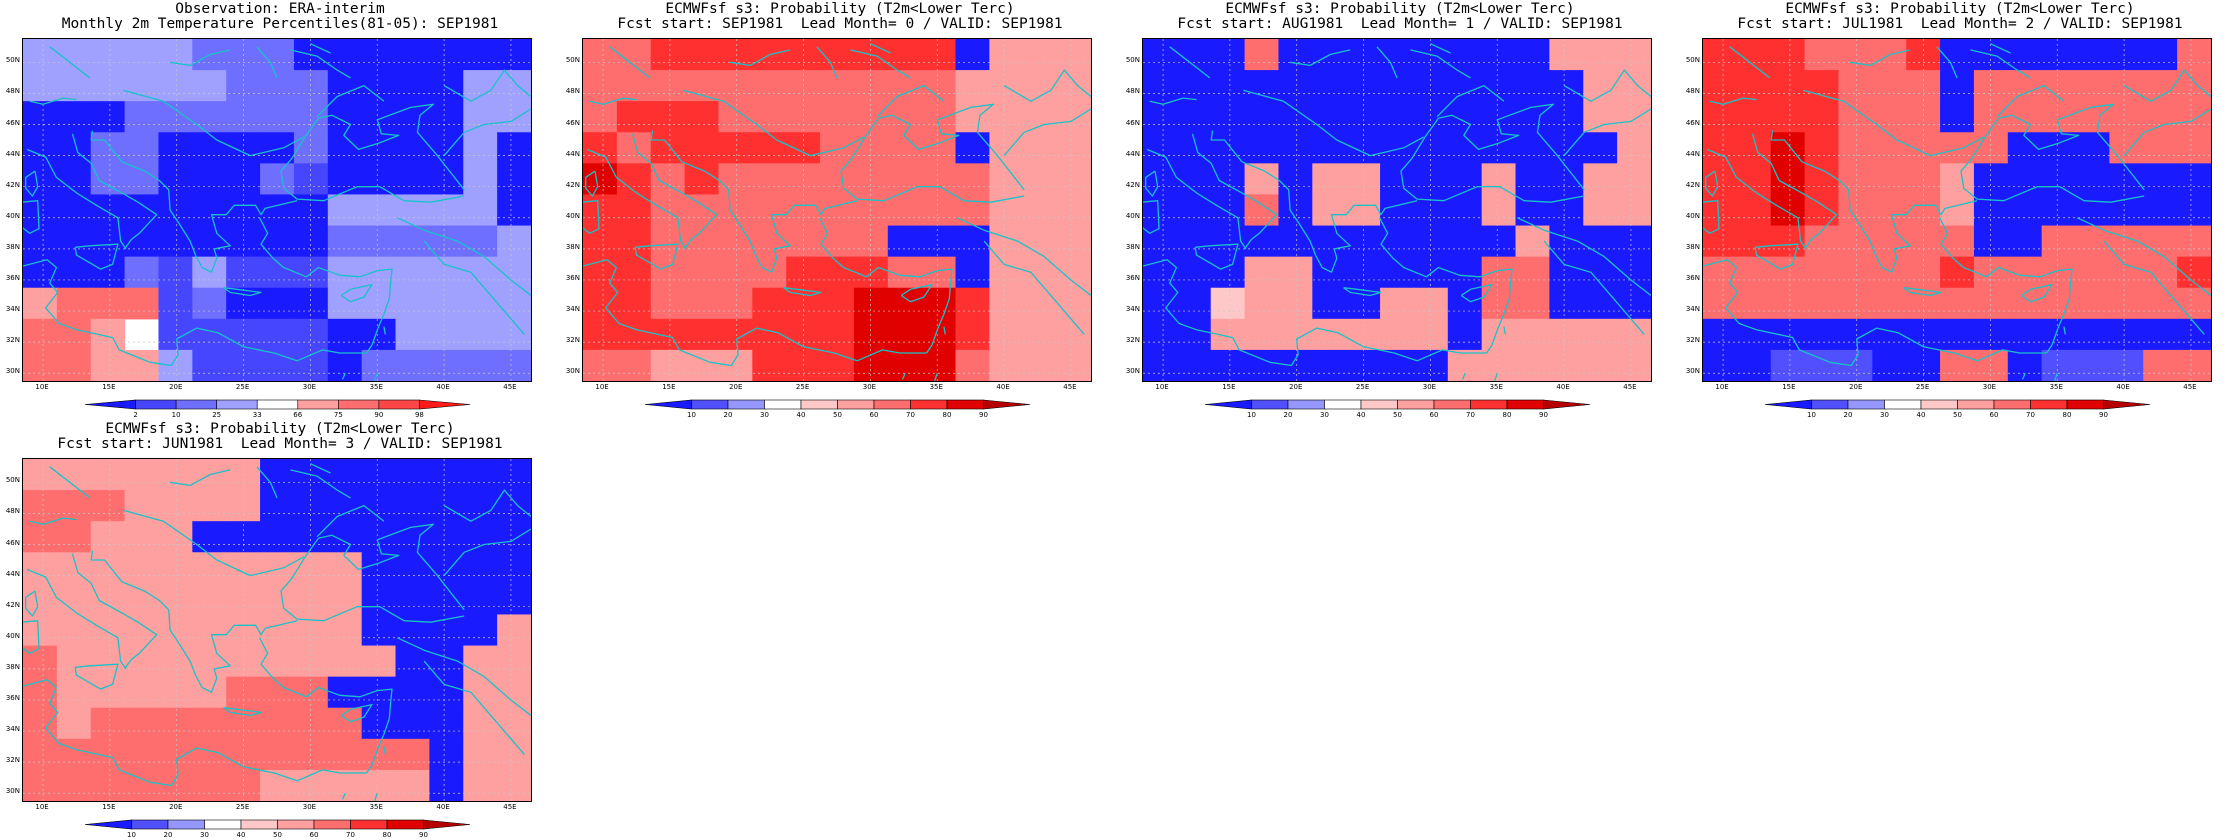  What do you see at coordinates (572, 60) in the screenshot?
I see `lat-tick-label: 50N` at bounding box center [572, 60].